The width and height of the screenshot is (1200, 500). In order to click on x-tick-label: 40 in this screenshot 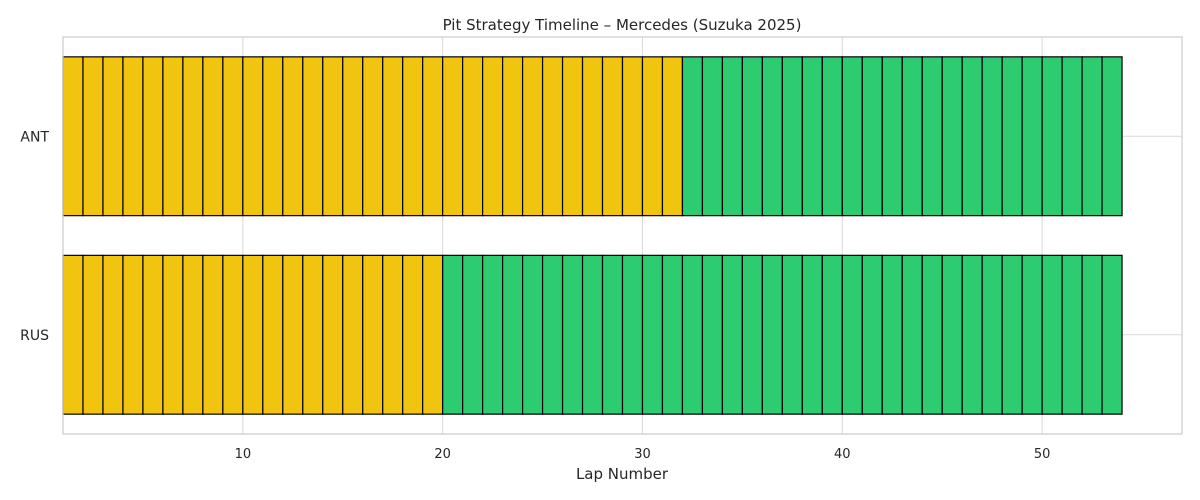, I will do `click(842, 454)`.